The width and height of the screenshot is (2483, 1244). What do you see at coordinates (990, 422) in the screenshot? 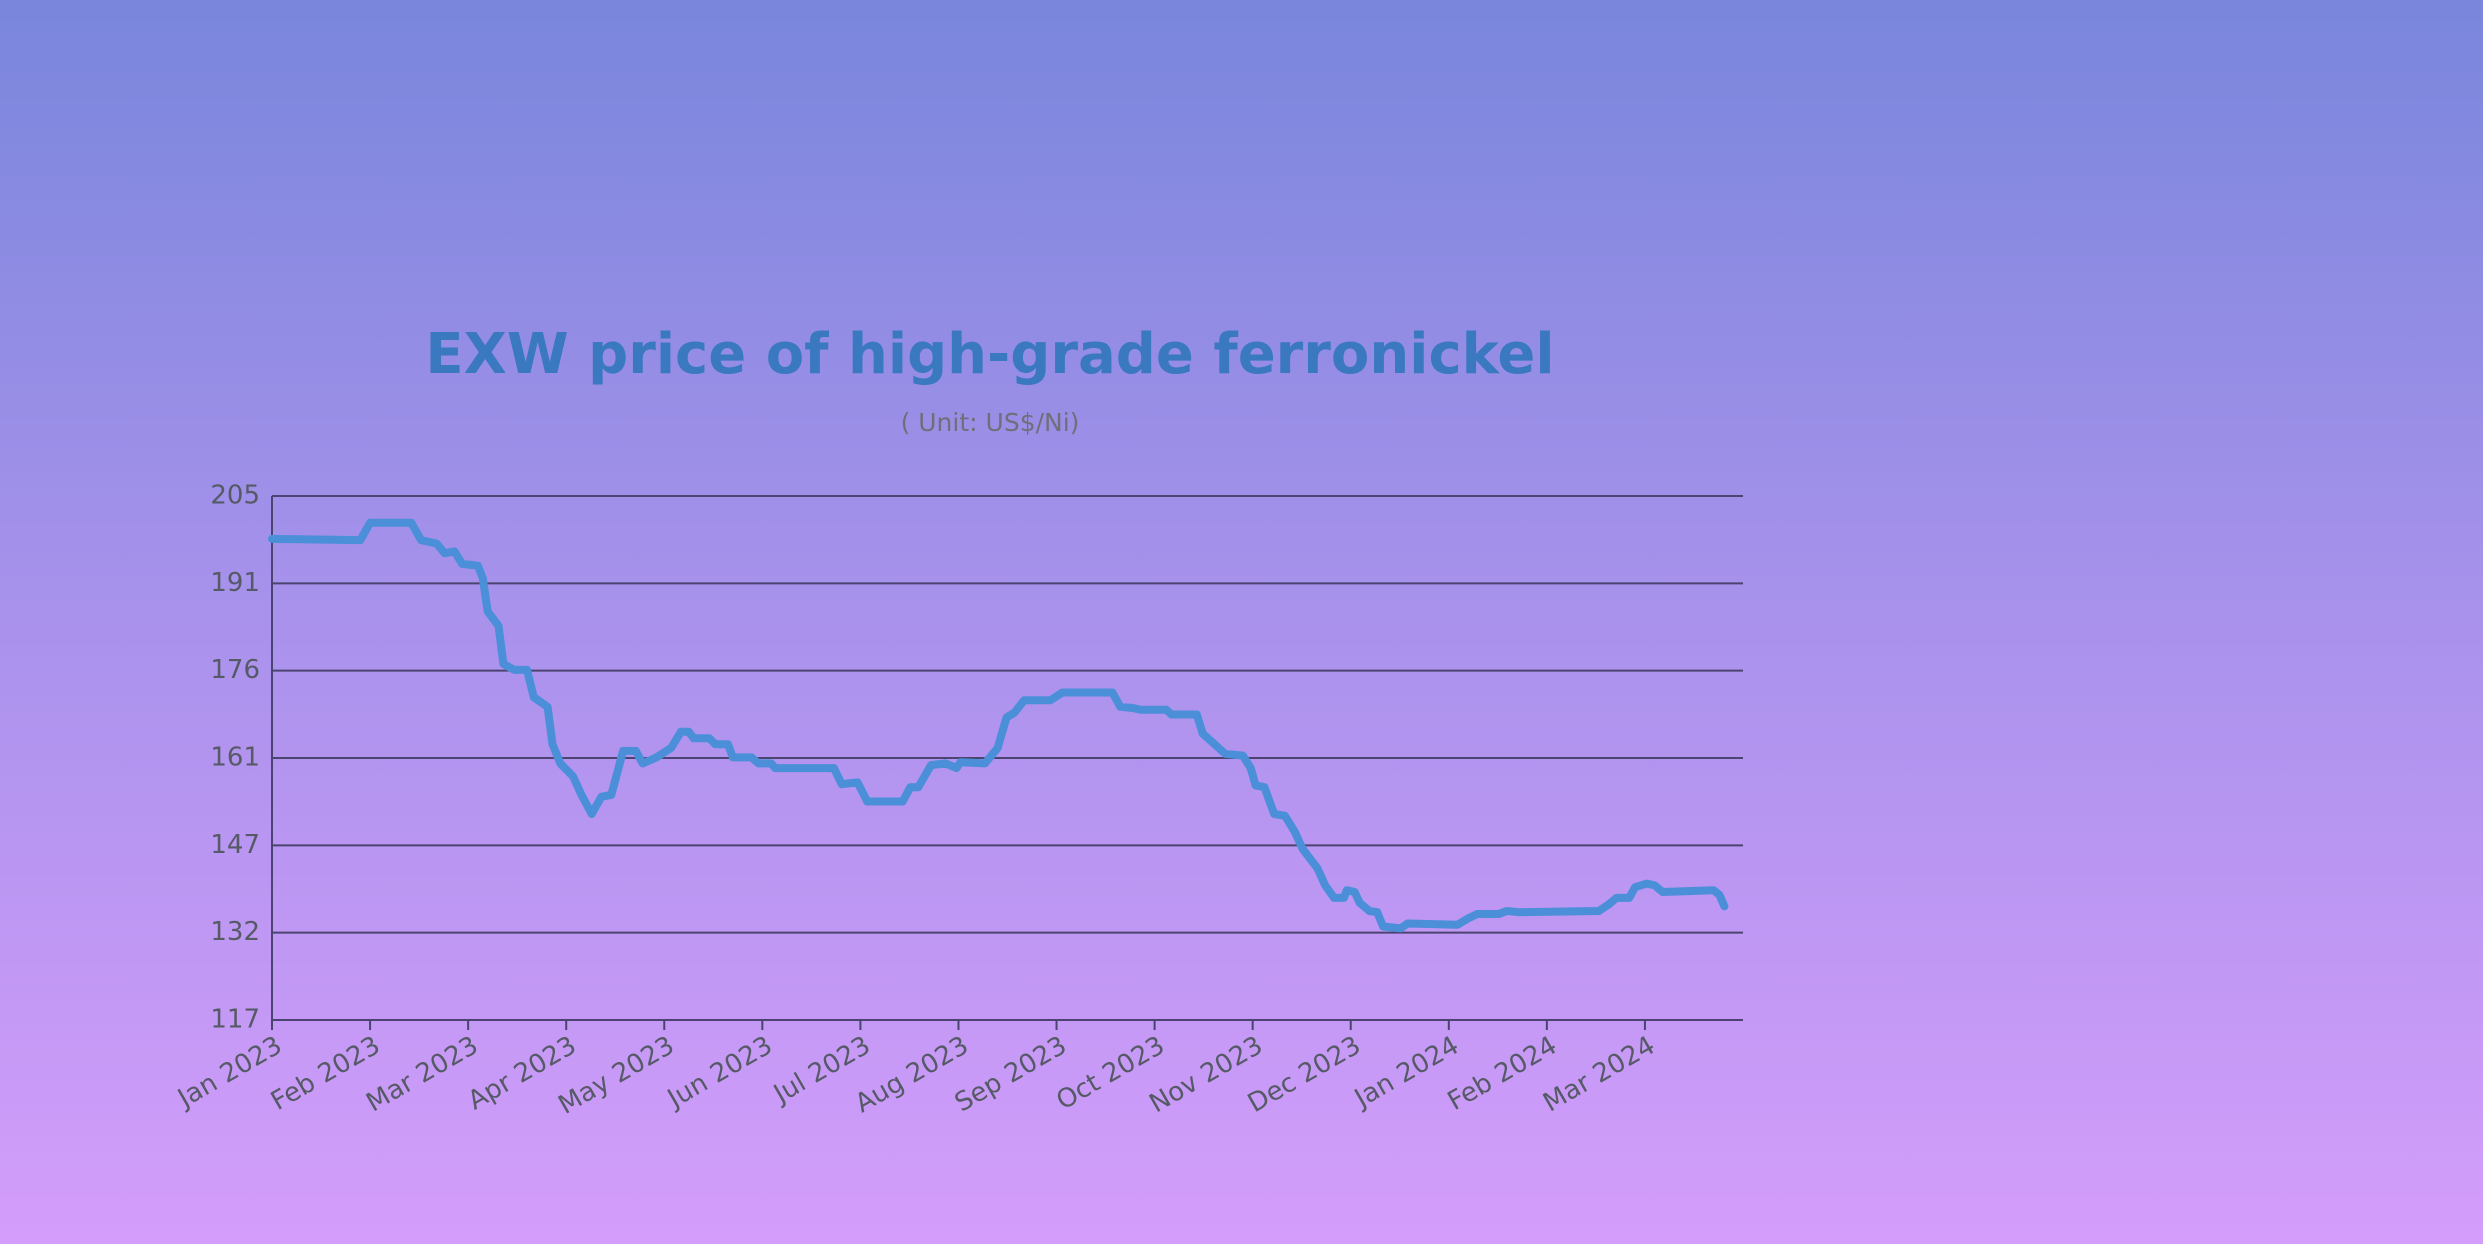
I see `chart-subtitle: ( Unit: US$/Ni)` at bounding box center [990, 422].